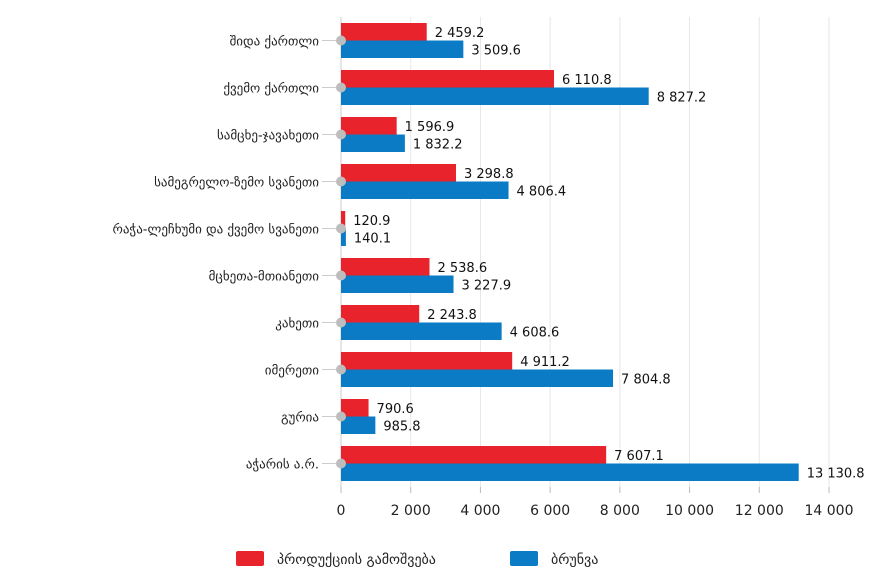  Describe the element at coordinates (829, 511) in the screenshot. I see `x-tick-label: 14 000` at that location.